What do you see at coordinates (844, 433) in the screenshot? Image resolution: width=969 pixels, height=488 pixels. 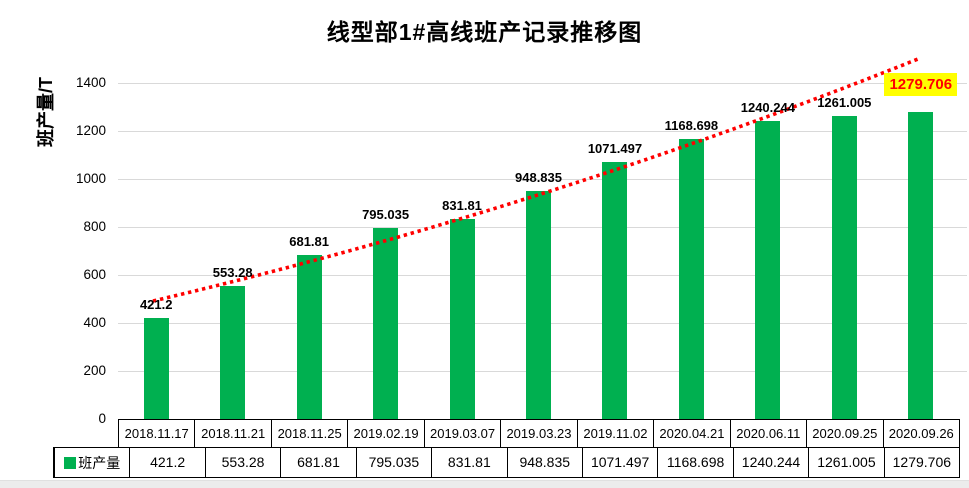 I see `x-category-cell: 2020.09.25` at bounding box center [844, 433].